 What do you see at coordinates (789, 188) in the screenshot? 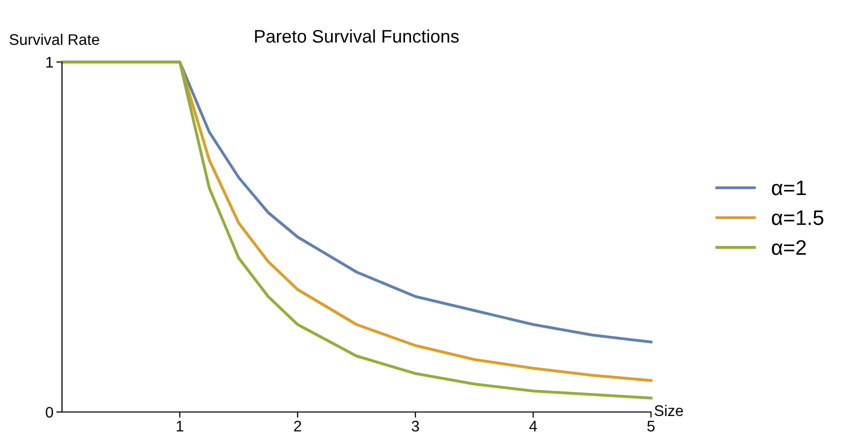
I see `legend-label: α=1` at bounding box center [789, 188].